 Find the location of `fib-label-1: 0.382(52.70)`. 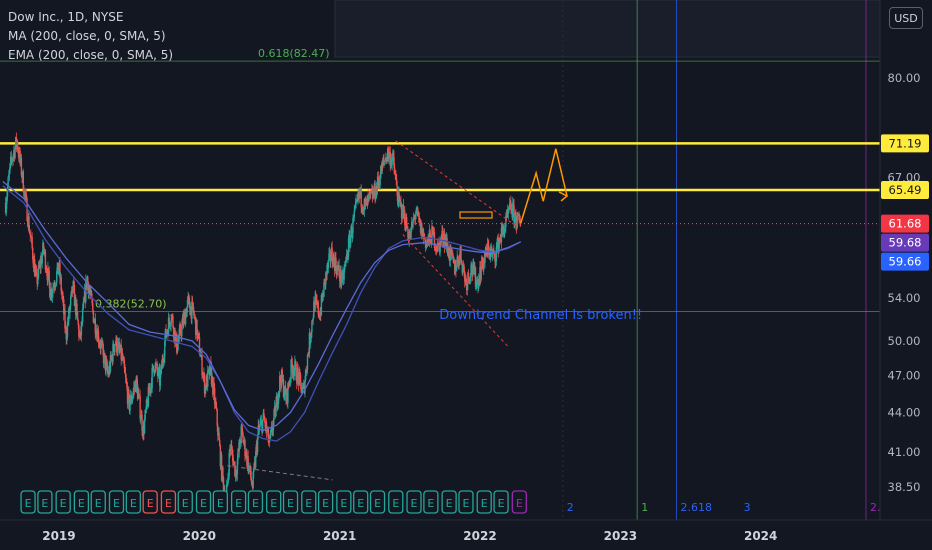

fib-label-1: 0.382(52.70) is located at coordinates (131, 304).